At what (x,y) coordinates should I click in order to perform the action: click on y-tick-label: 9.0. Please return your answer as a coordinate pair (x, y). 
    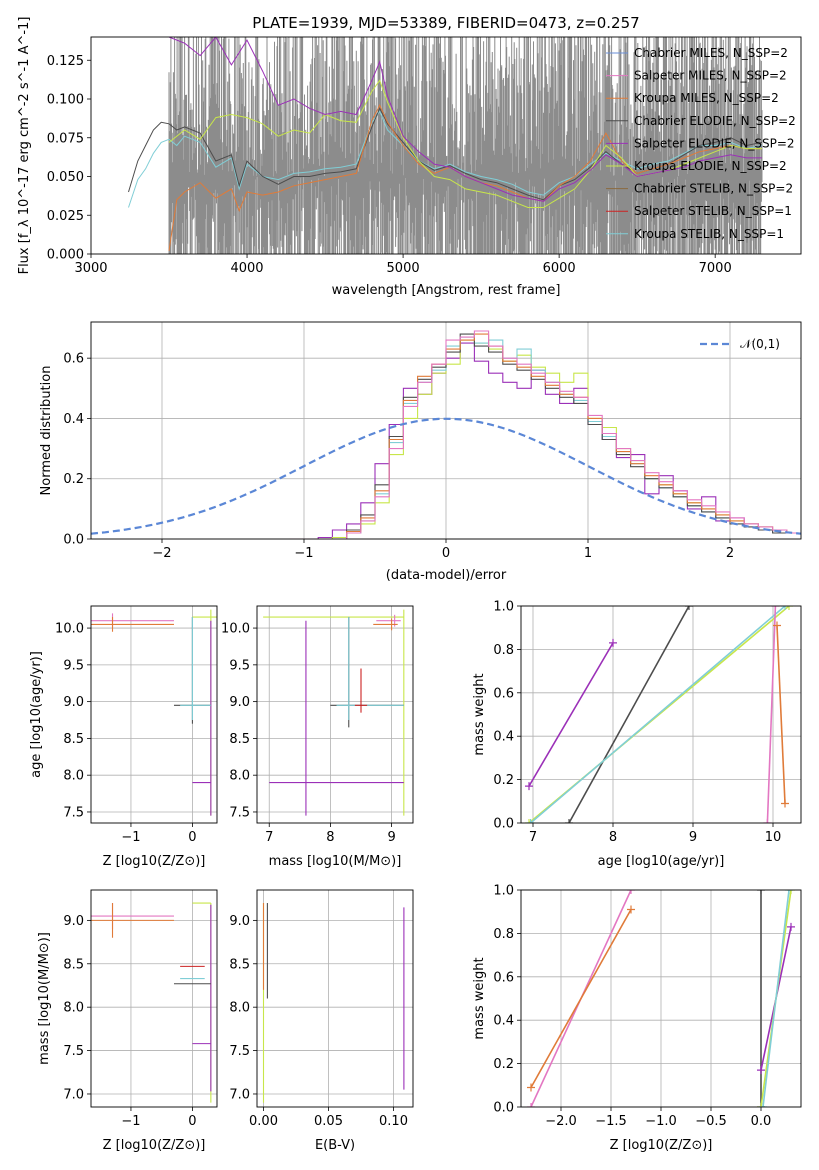
    Looking at the image, I should click on (239, 921).